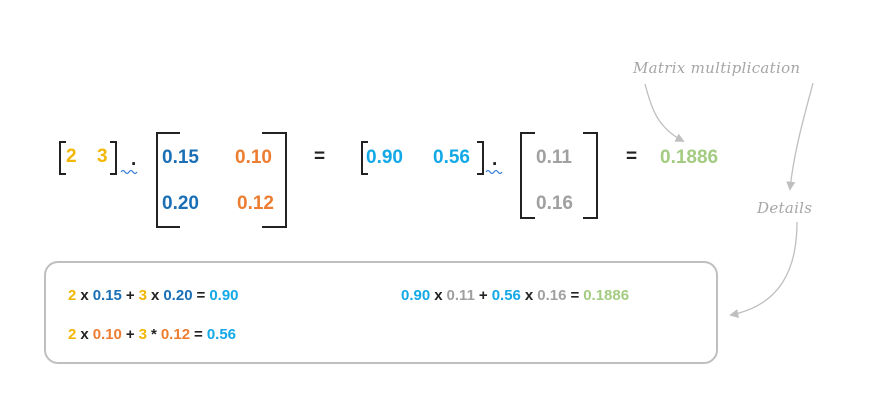 This screenshot has height=418, width=887. Describe the element at coordinates (107, 334) in the screenshot. I see `term: 0.10` at that location.